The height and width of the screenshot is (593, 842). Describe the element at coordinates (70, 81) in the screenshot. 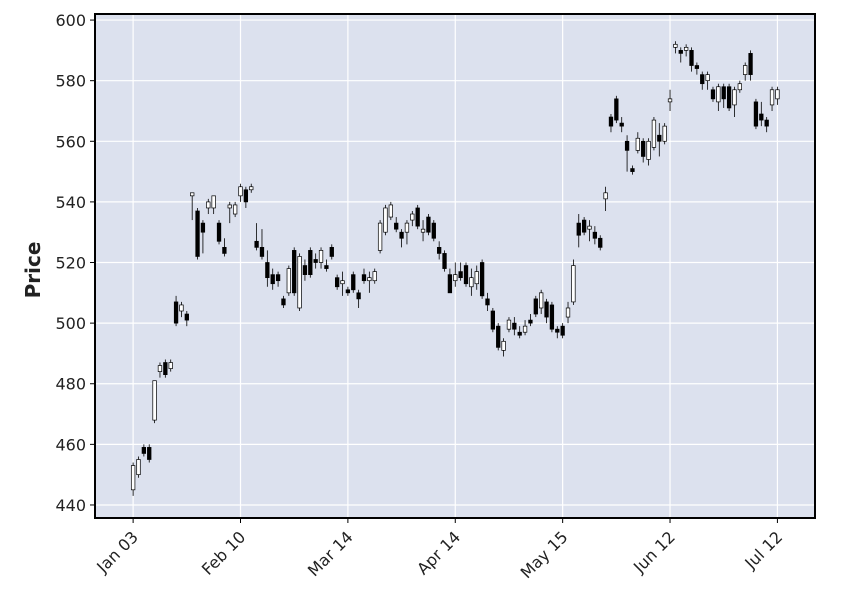

I see `y-tick-label: 580` at that location.